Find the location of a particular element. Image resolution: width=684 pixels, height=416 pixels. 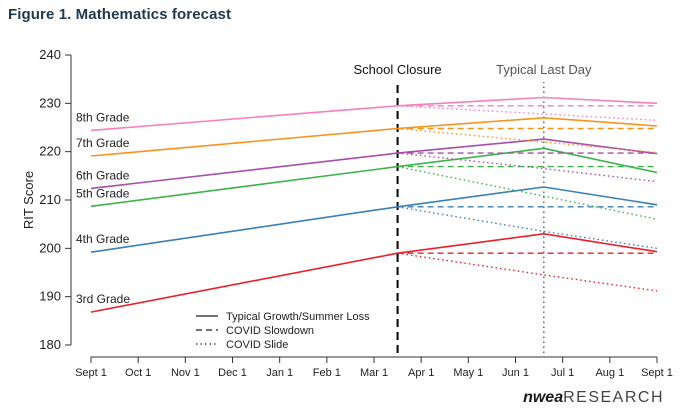

marker-label: Typical Last Day is located at coordinates (544, 69).